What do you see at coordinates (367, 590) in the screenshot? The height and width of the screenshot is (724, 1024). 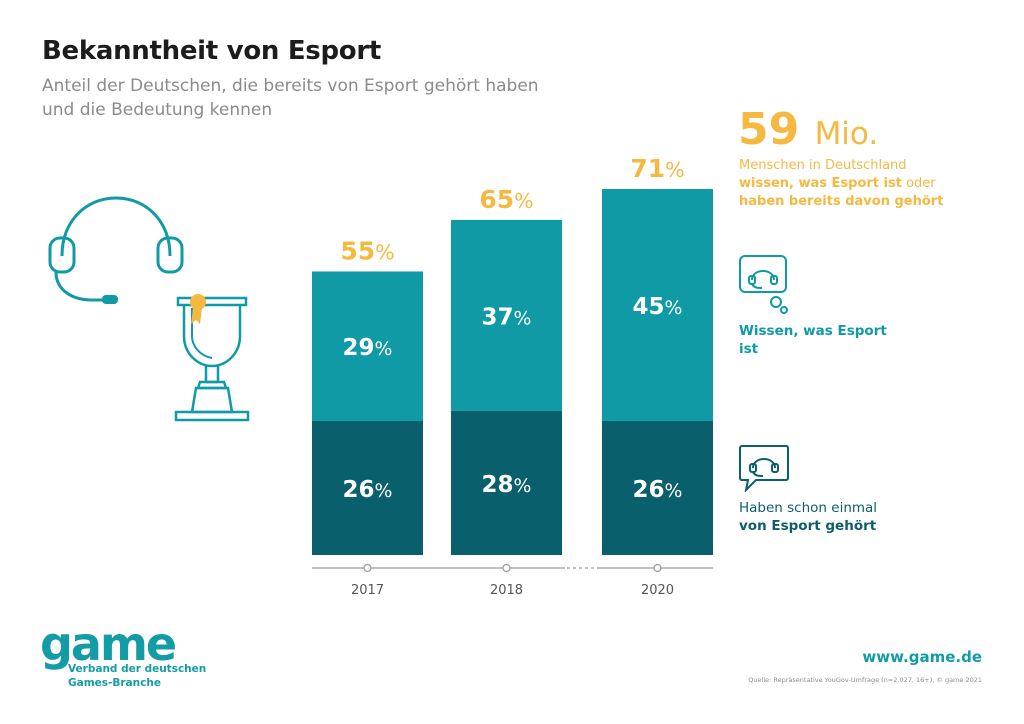 I see `x-tick-label-2017: 2017` at bounding box center [367, 590].